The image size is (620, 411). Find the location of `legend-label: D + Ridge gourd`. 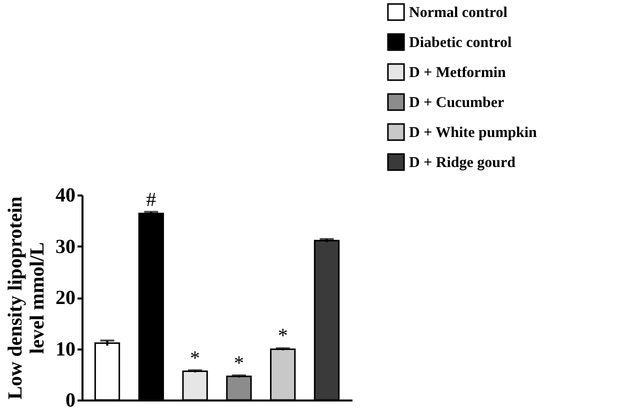

legend-label: D + Ridge gourd is located at coordinates (462, 163).